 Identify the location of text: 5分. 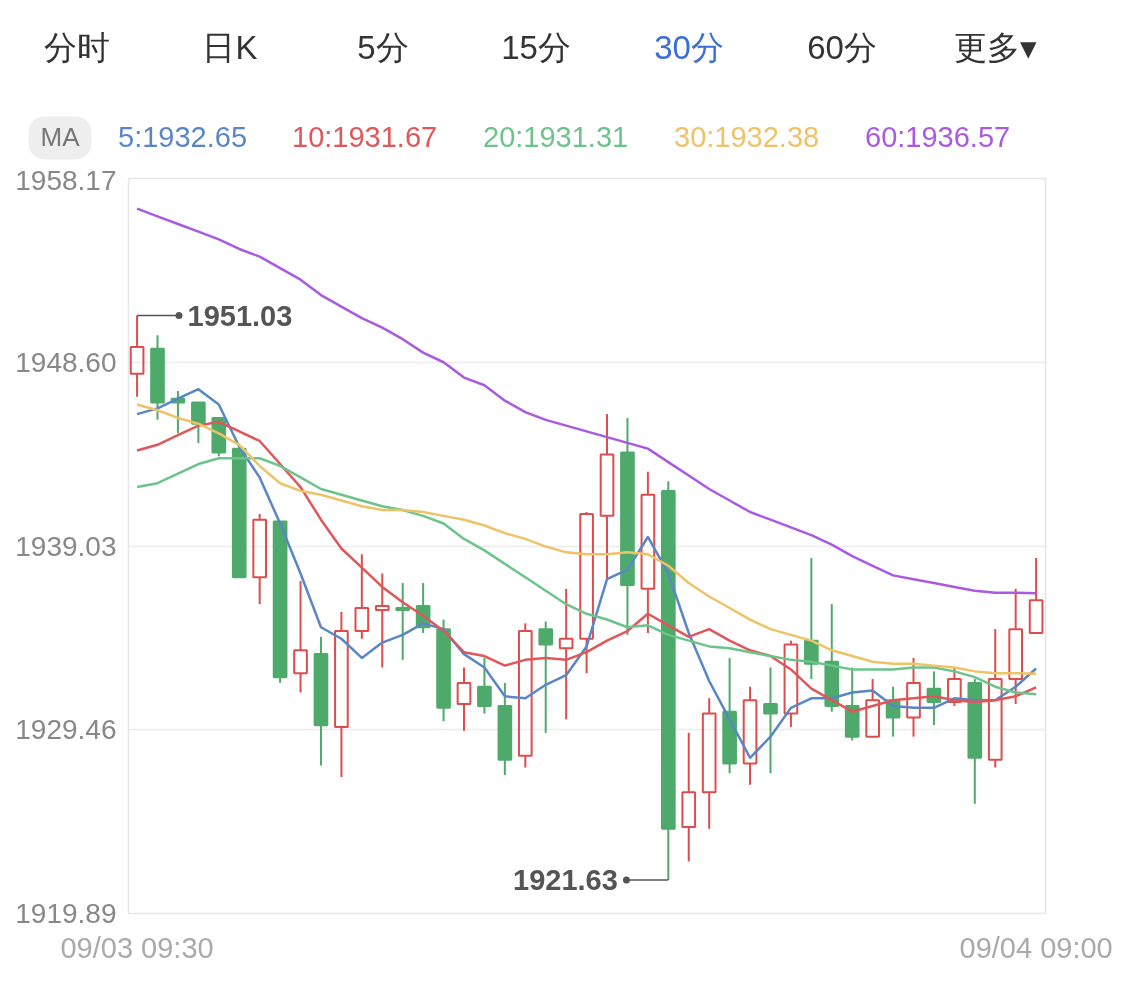
(383, 48).